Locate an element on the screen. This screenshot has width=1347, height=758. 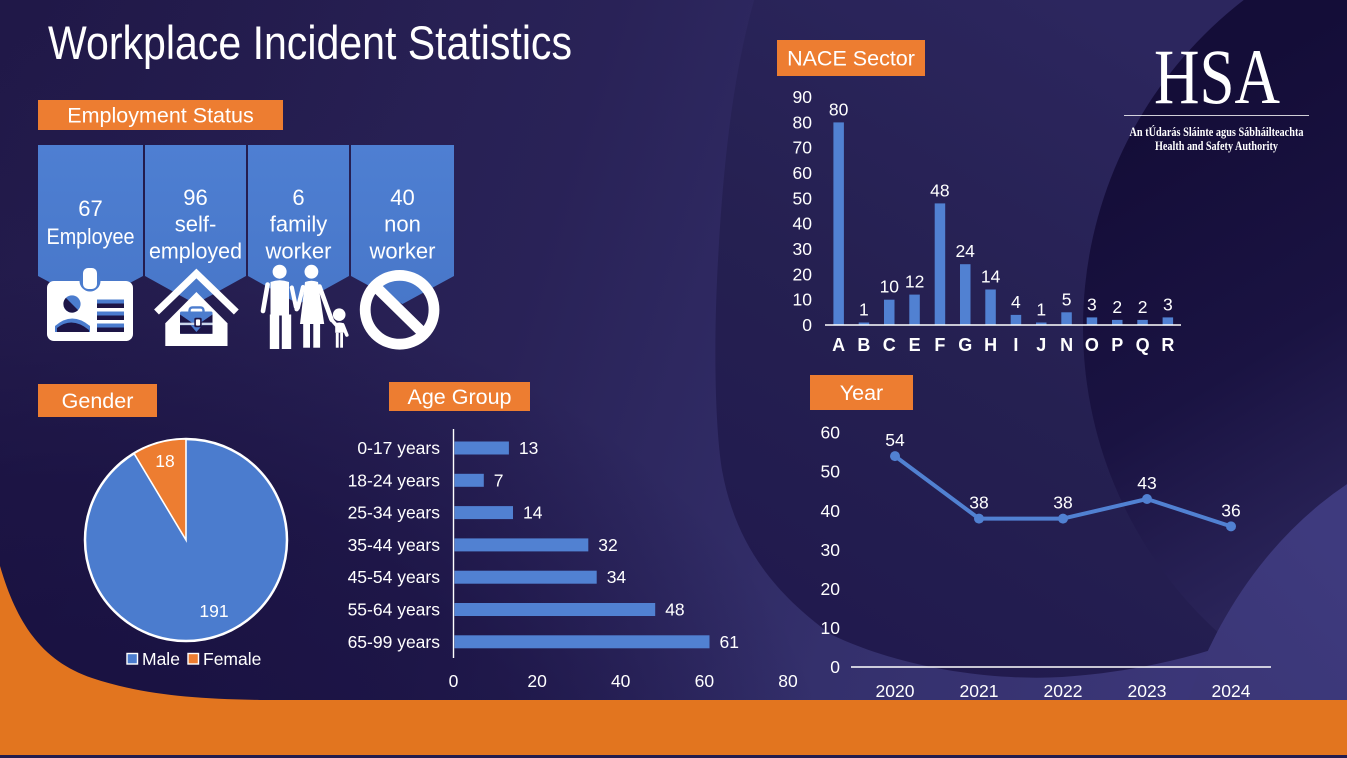
svg-text: 6 is located at coordinates (298, 197).